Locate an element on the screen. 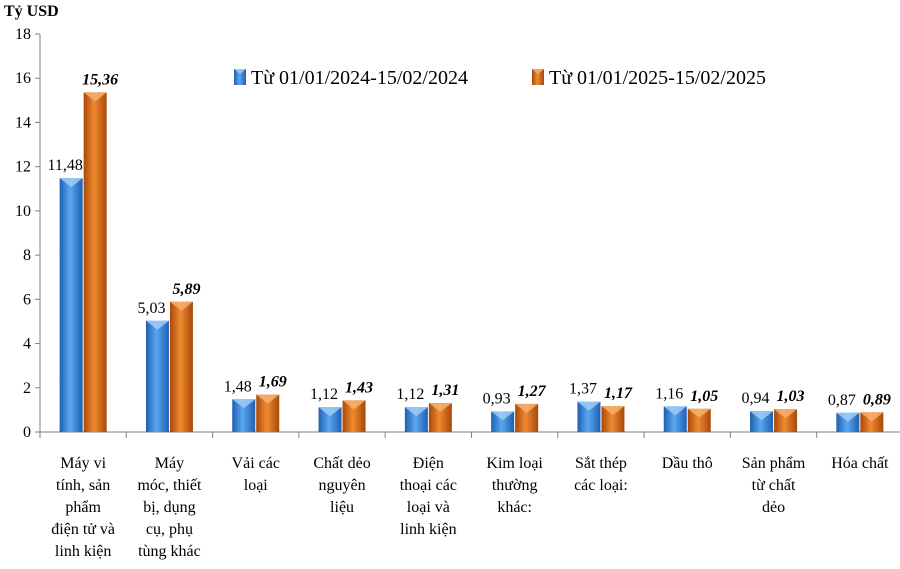  category-label: Hóa chất is located at coordinates (860, 463).